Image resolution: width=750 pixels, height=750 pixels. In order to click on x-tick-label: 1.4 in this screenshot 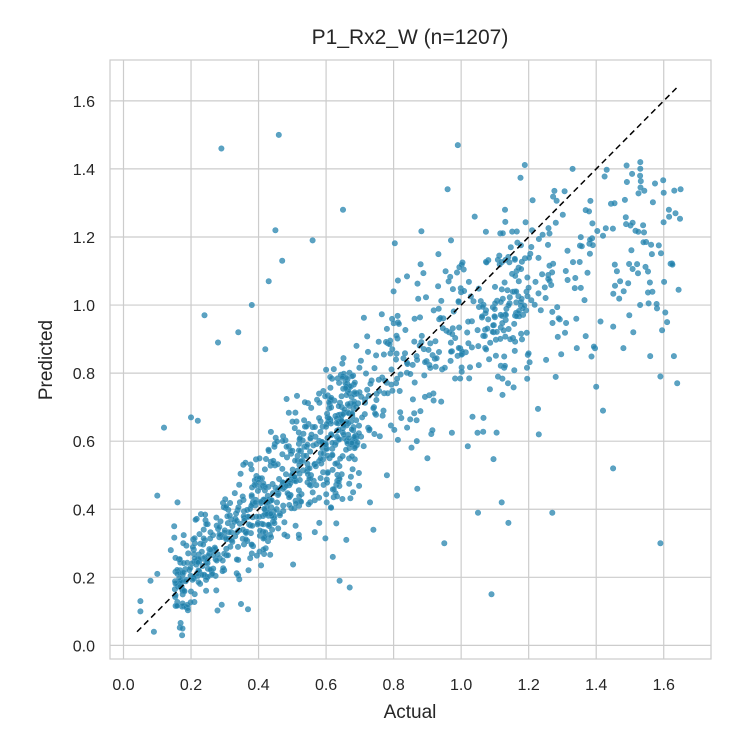, I will do `click(596, 685)`.